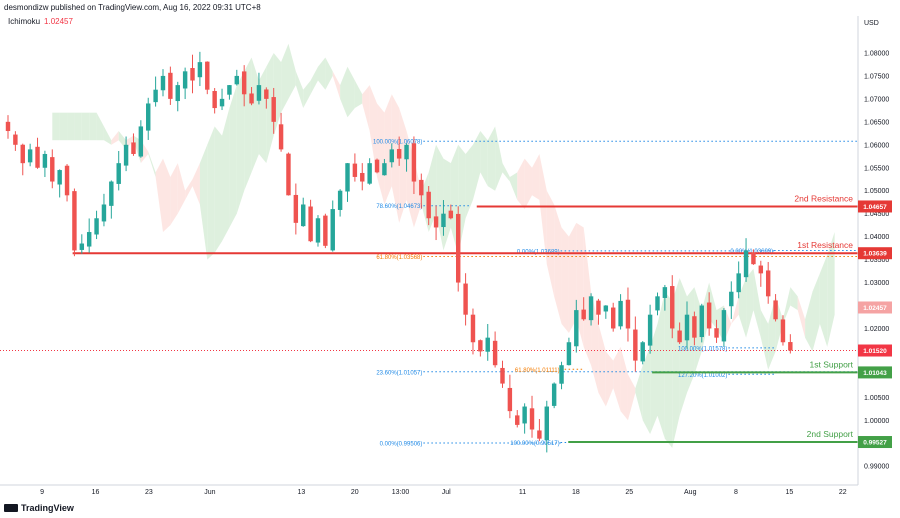  I want to click on y-tick-label: 1.07000, so click(876, 99).